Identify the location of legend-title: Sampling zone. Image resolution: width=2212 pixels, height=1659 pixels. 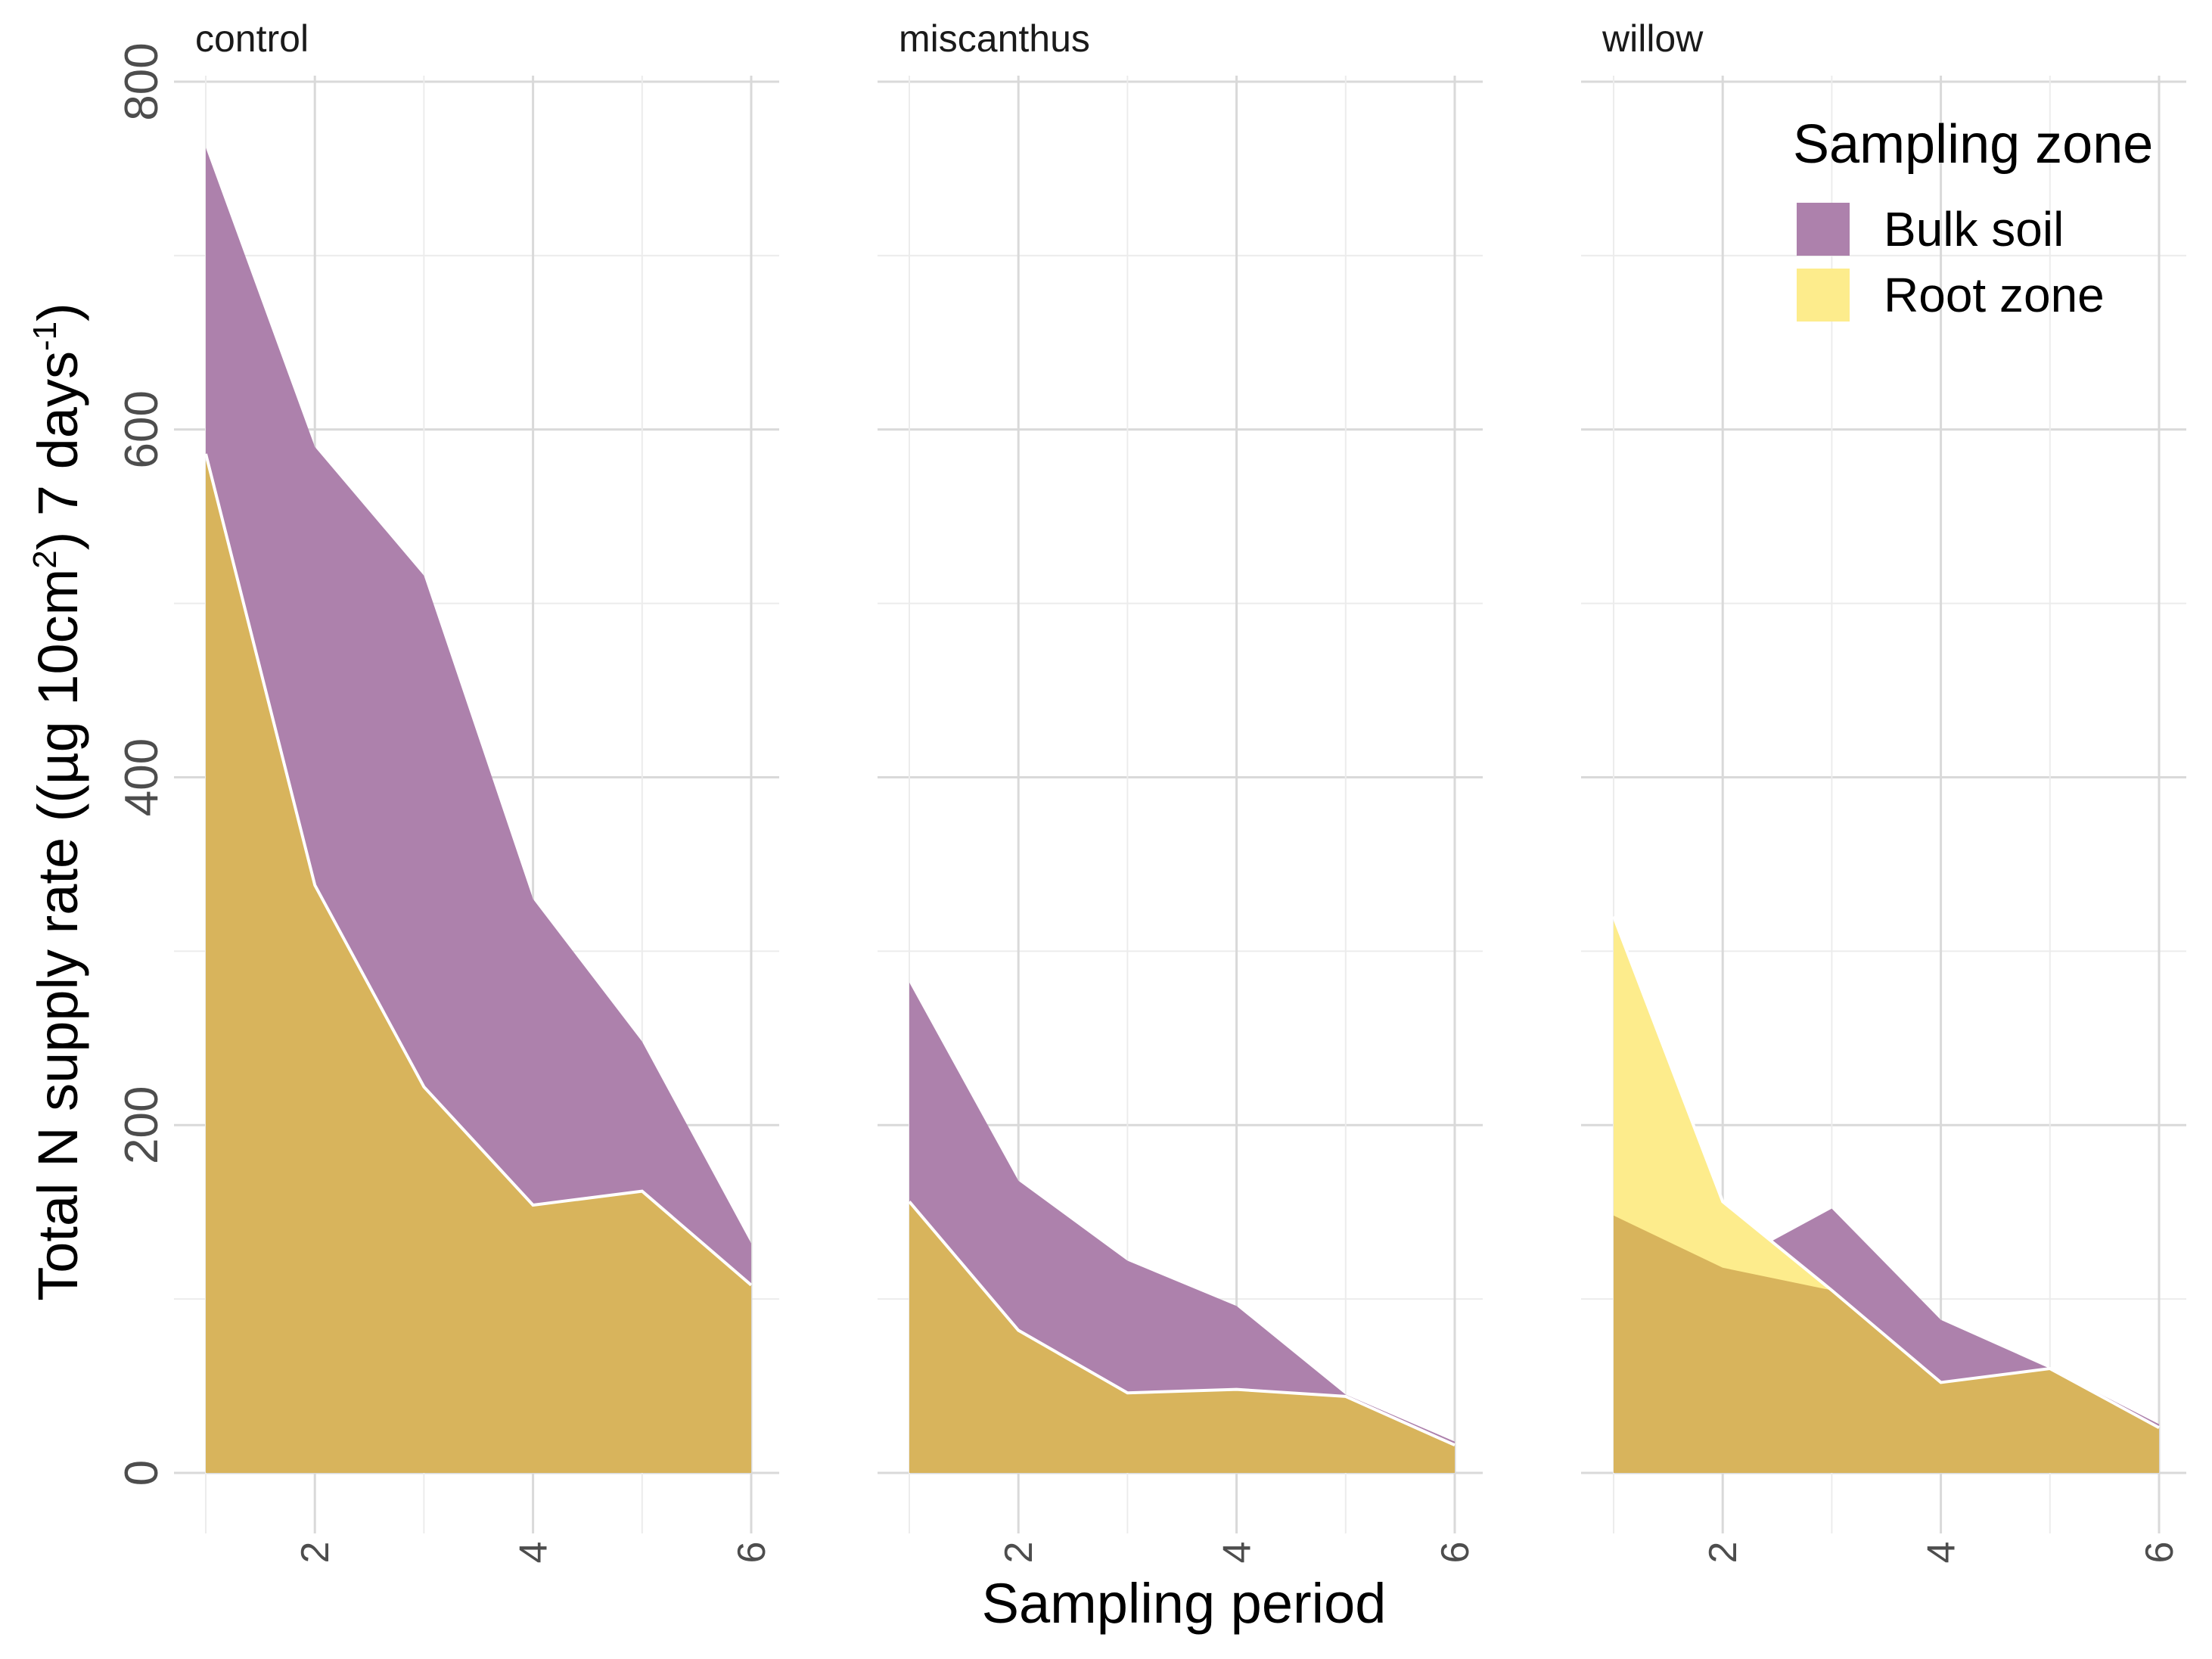
(1973, 144).